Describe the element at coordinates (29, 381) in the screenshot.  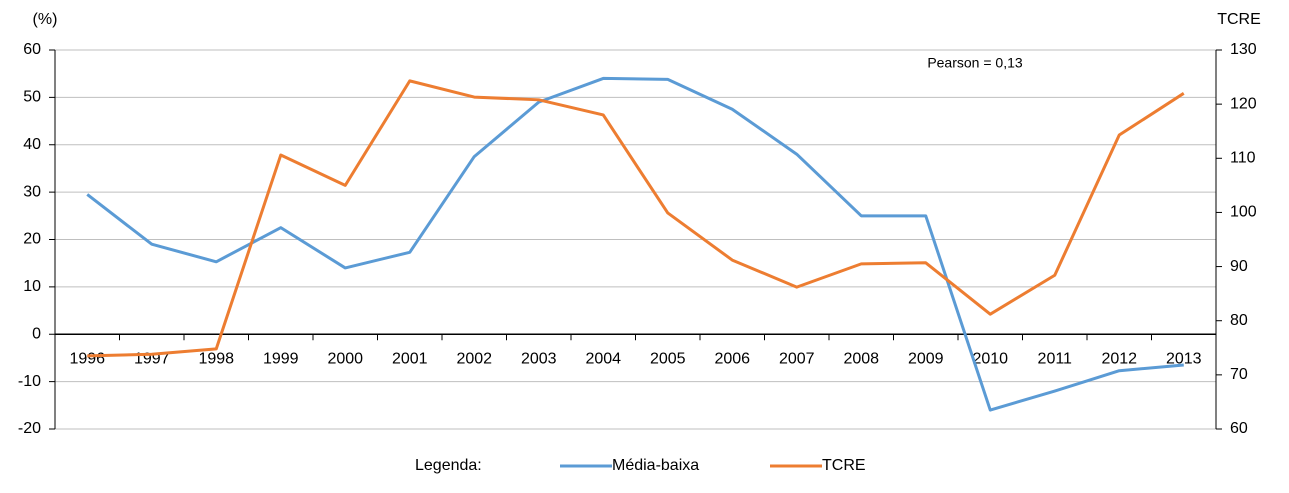
I see `y-tick-label: -10` at that location.